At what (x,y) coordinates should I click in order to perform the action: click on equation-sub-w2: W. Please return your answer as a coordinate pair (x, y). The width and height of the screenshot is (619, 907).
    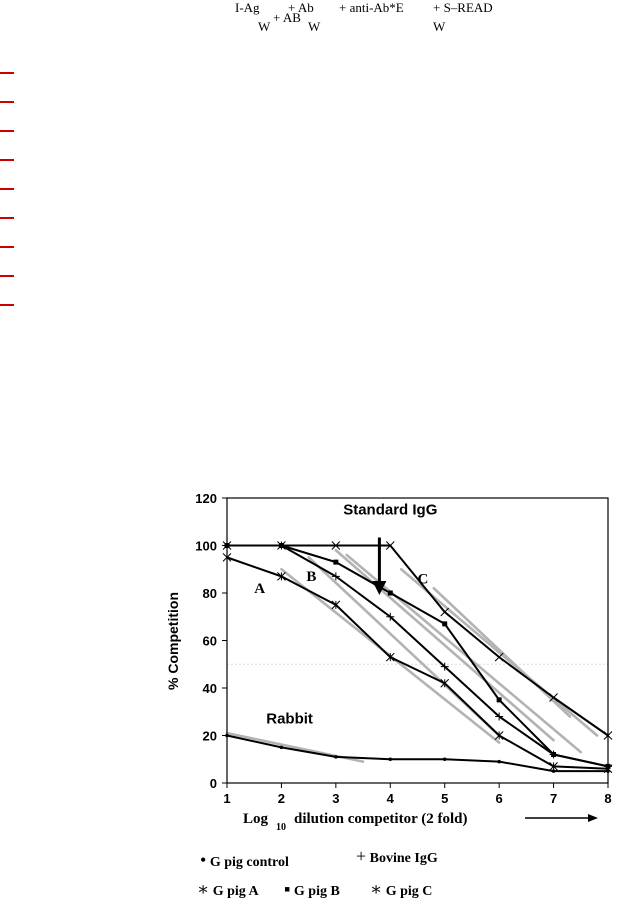
    Looking at the image, I should click on (314, 26).